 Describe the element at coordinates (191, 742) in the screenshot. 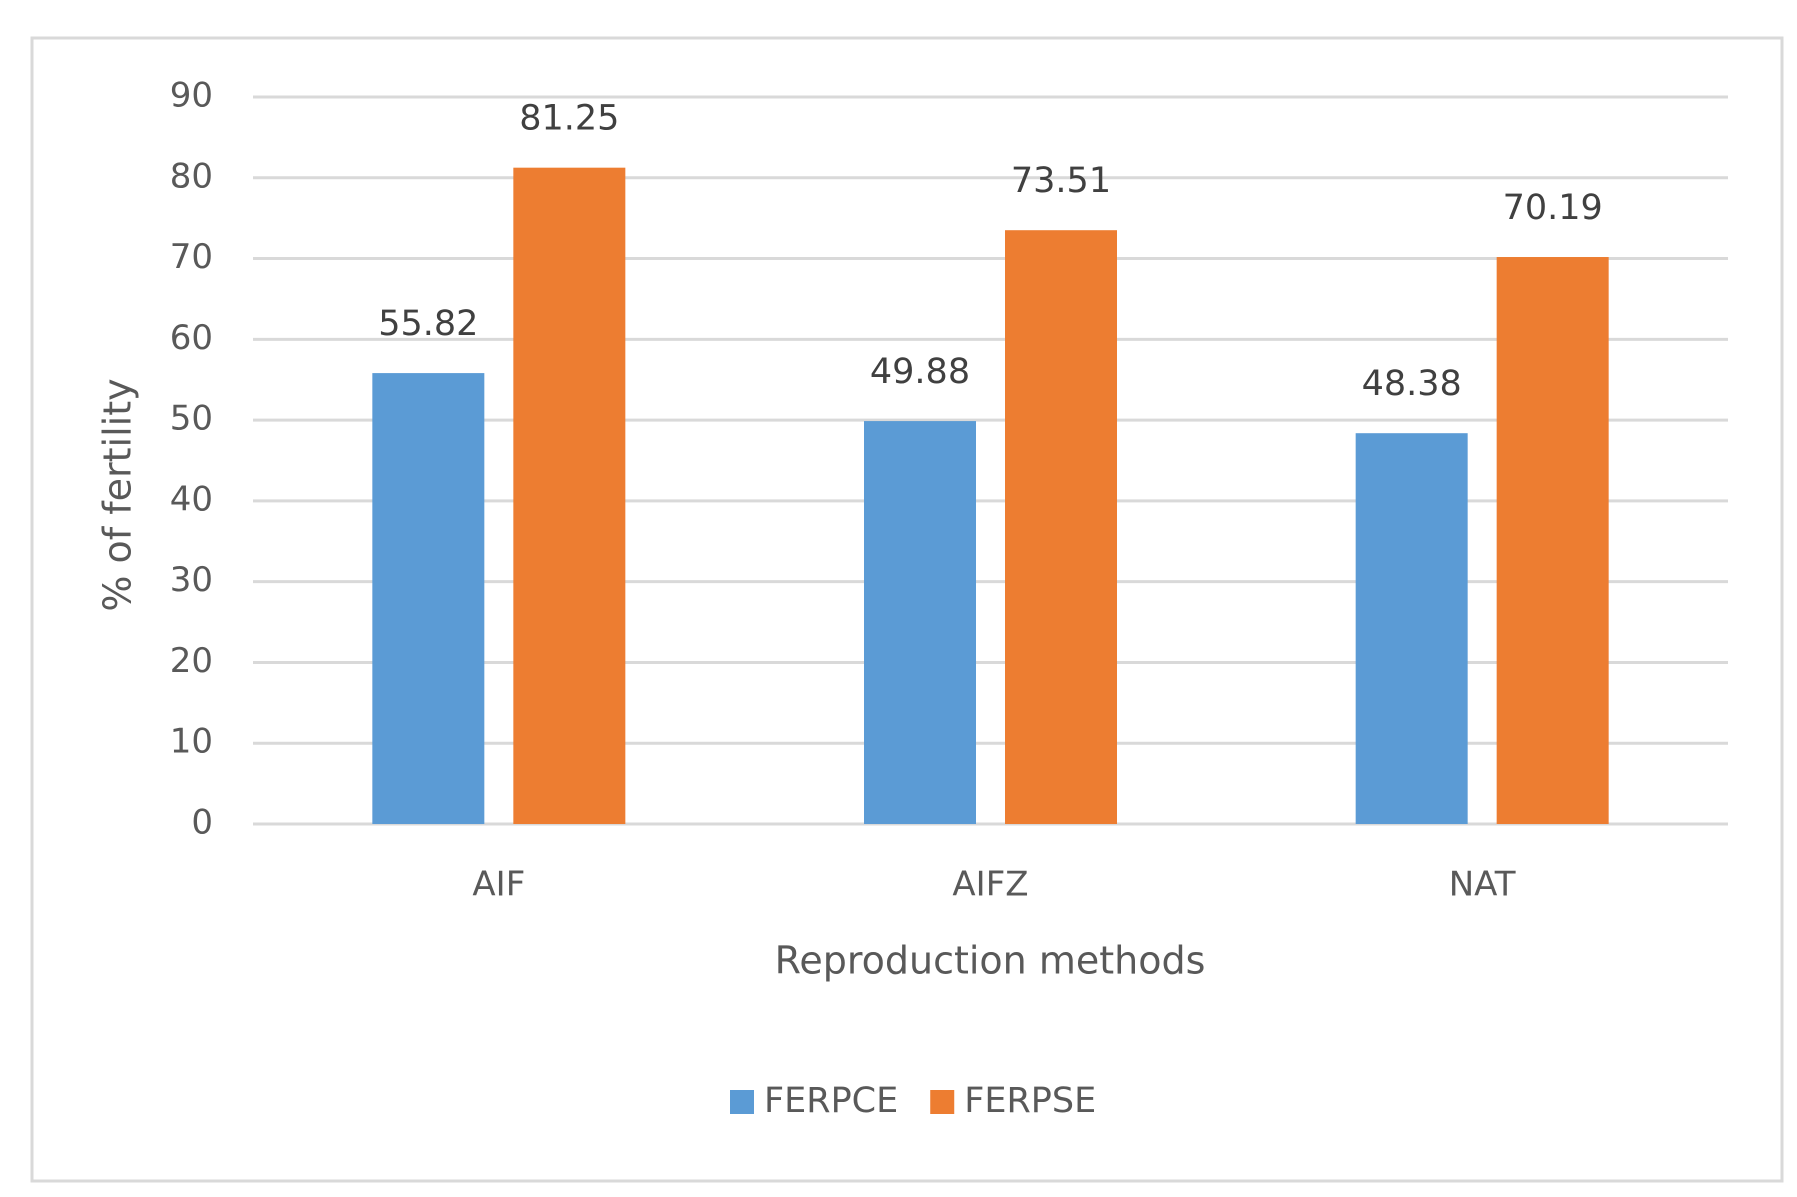

I see `y-tick-label: 10` at that location.